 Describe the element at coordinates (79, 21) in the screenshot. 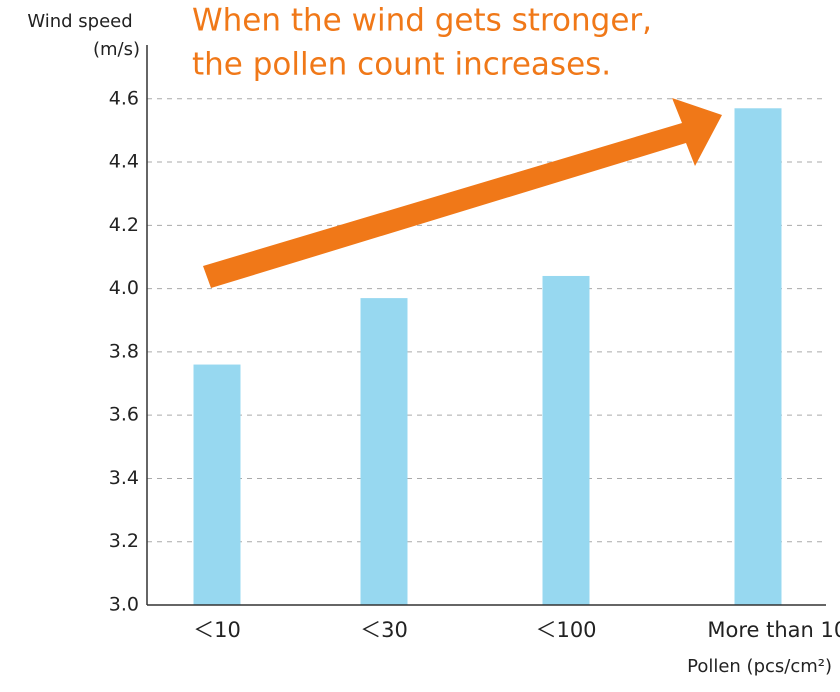

I see `y-axis-label: Wind speed` at that location.